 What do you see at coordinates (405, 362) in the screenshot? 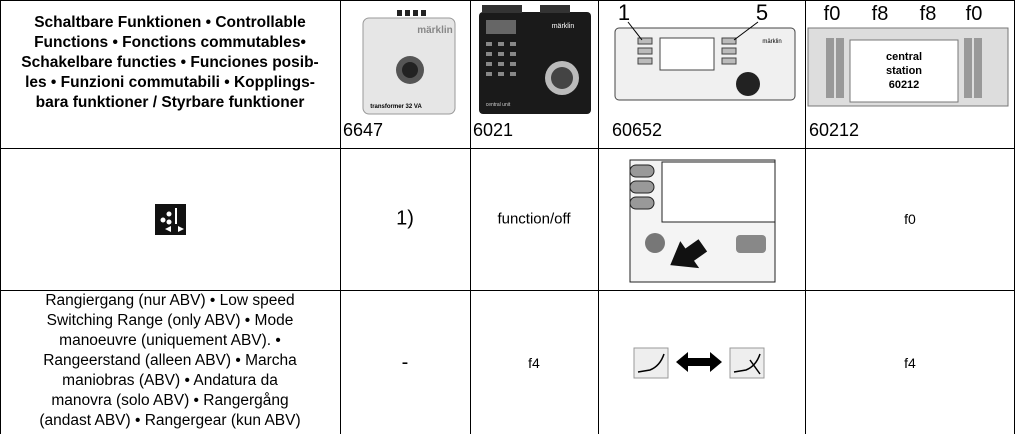
I see `cell: -` at bounding box center [405, 362].